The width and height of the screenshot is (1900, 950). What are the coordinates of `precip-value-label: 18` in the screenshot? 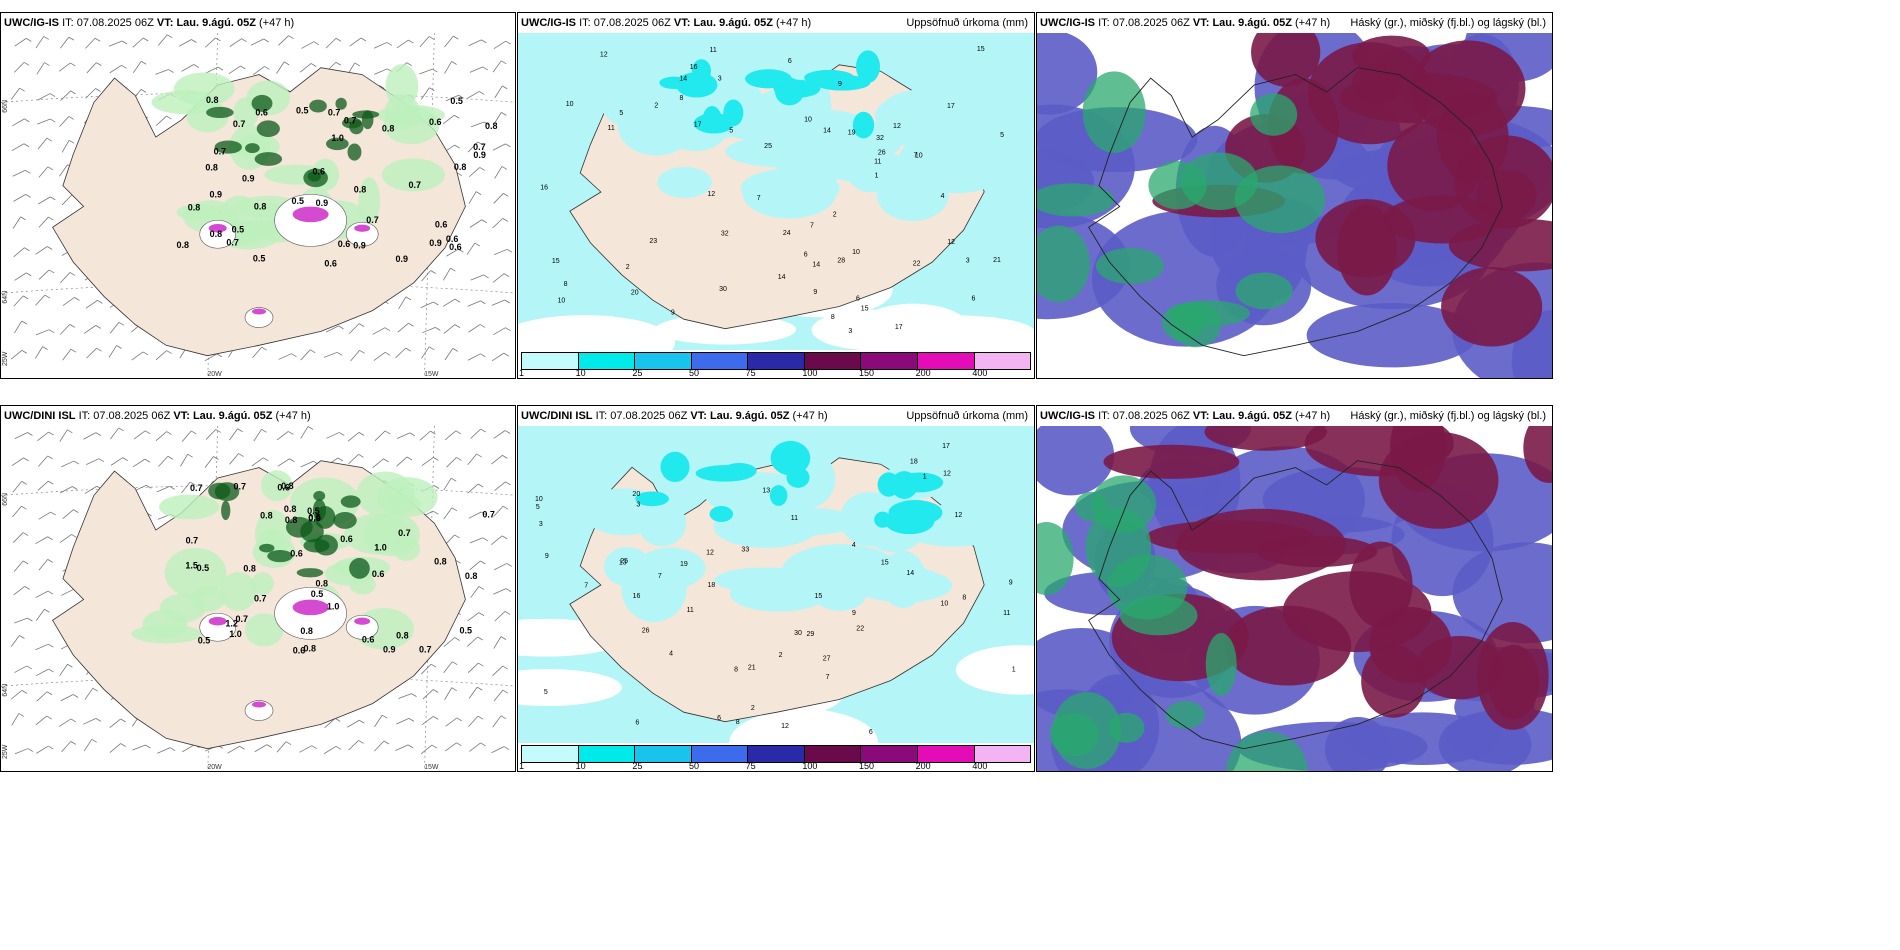 It's located at (712, 585).